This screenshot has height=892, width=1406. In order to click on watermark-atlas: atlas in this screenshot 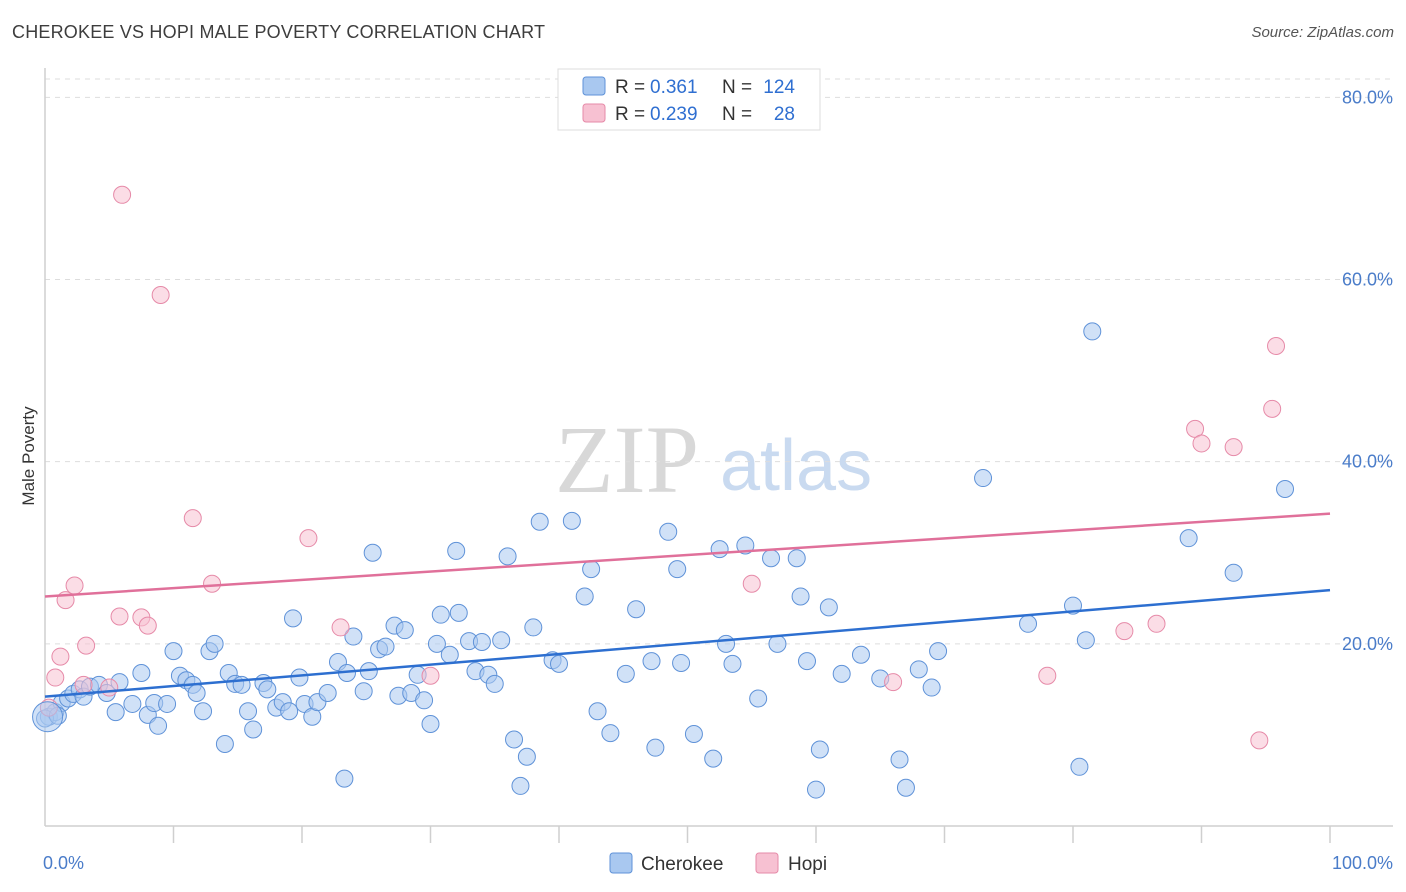, I will do `click(796, 466)`.